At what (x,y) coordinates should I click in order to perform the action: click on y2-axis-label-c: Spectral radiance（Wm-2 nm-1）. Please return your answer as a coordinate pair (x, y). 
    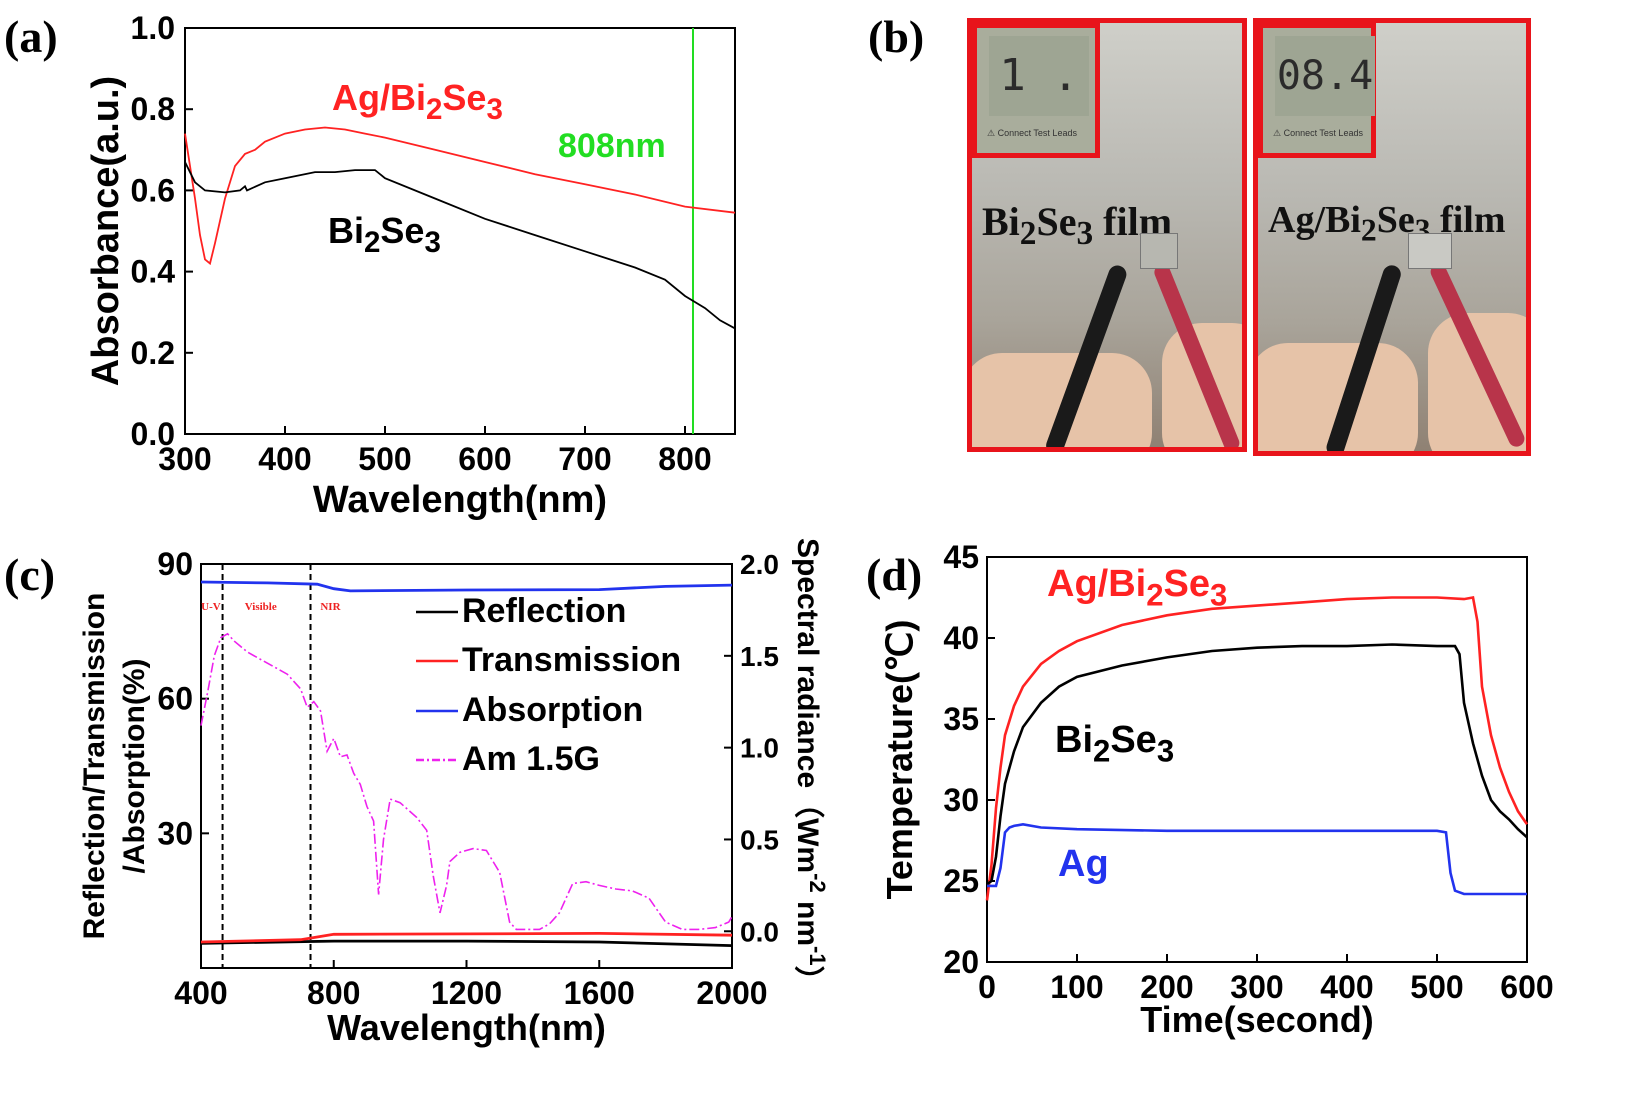
    Looking at the image, I should click on (810, 767).